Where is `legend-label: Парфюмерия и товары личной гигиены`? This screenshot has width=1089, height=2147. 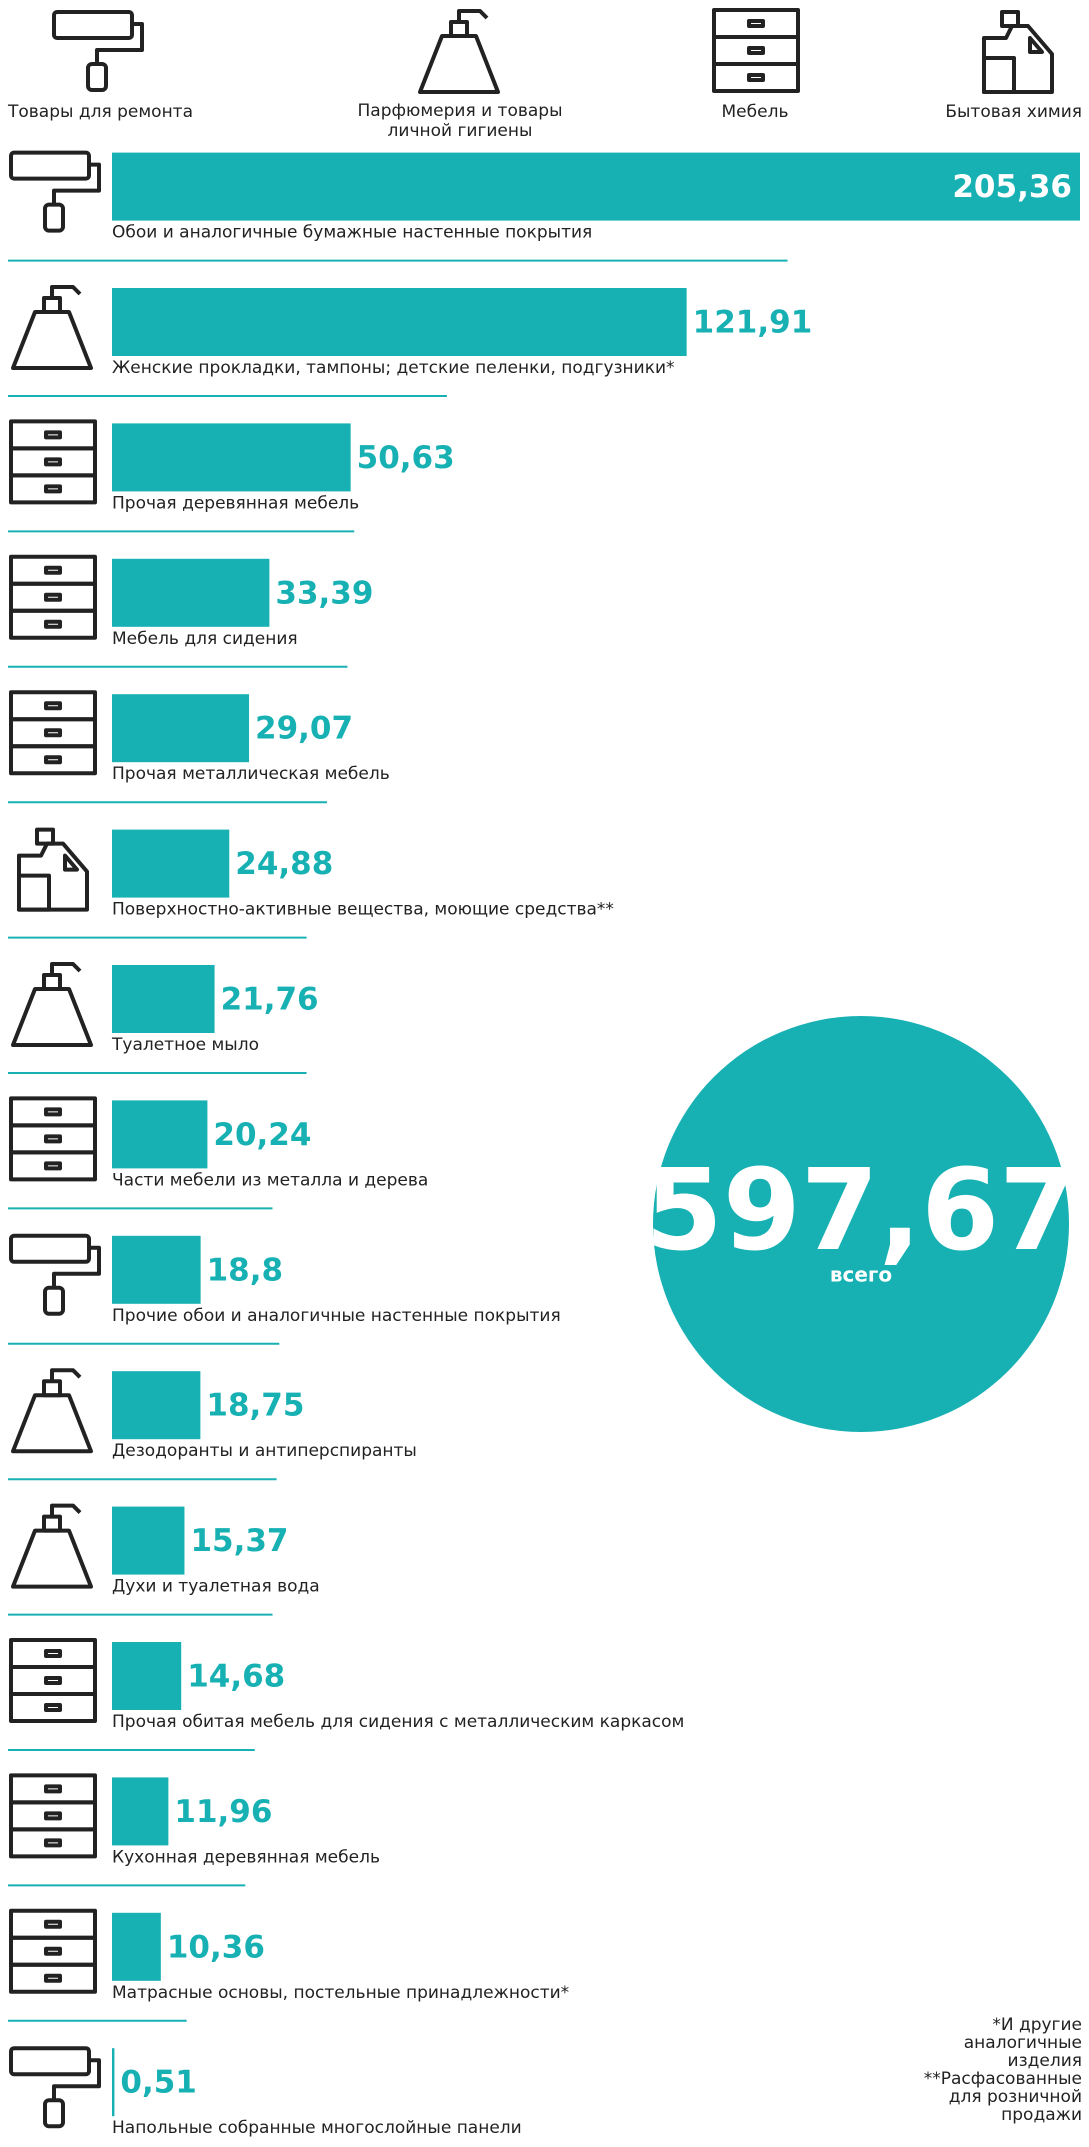 legend-label: Парфюмерия и товары личной гигиены is located at coordinates (460, 121).